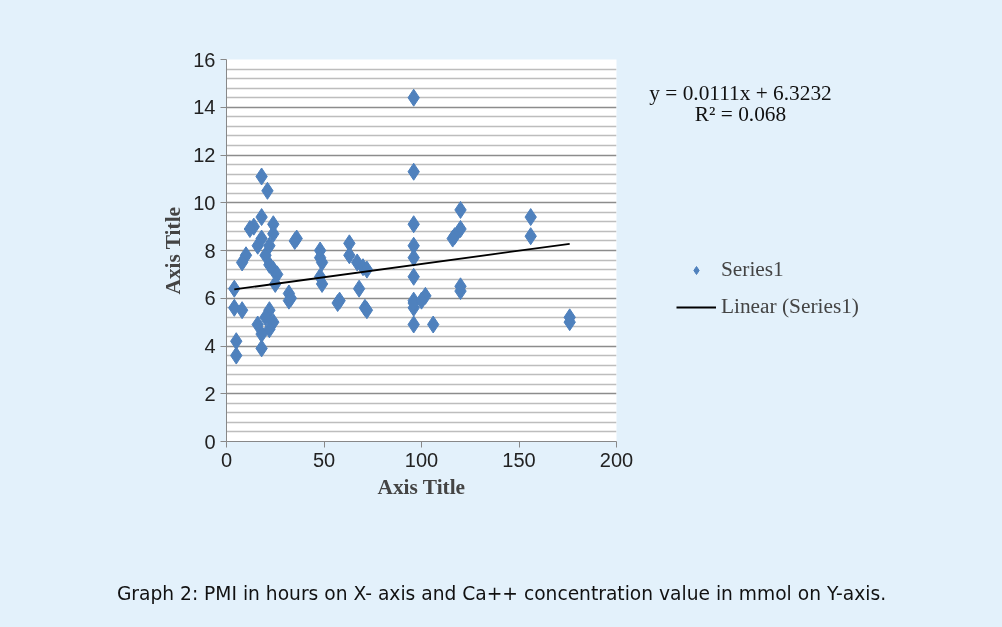 This screenshot has width=1002, height=627. What do you see at coordinates (210, 250) in the screenshot?
I see `y-tick-label: 8` at bounding box center [210, 250].